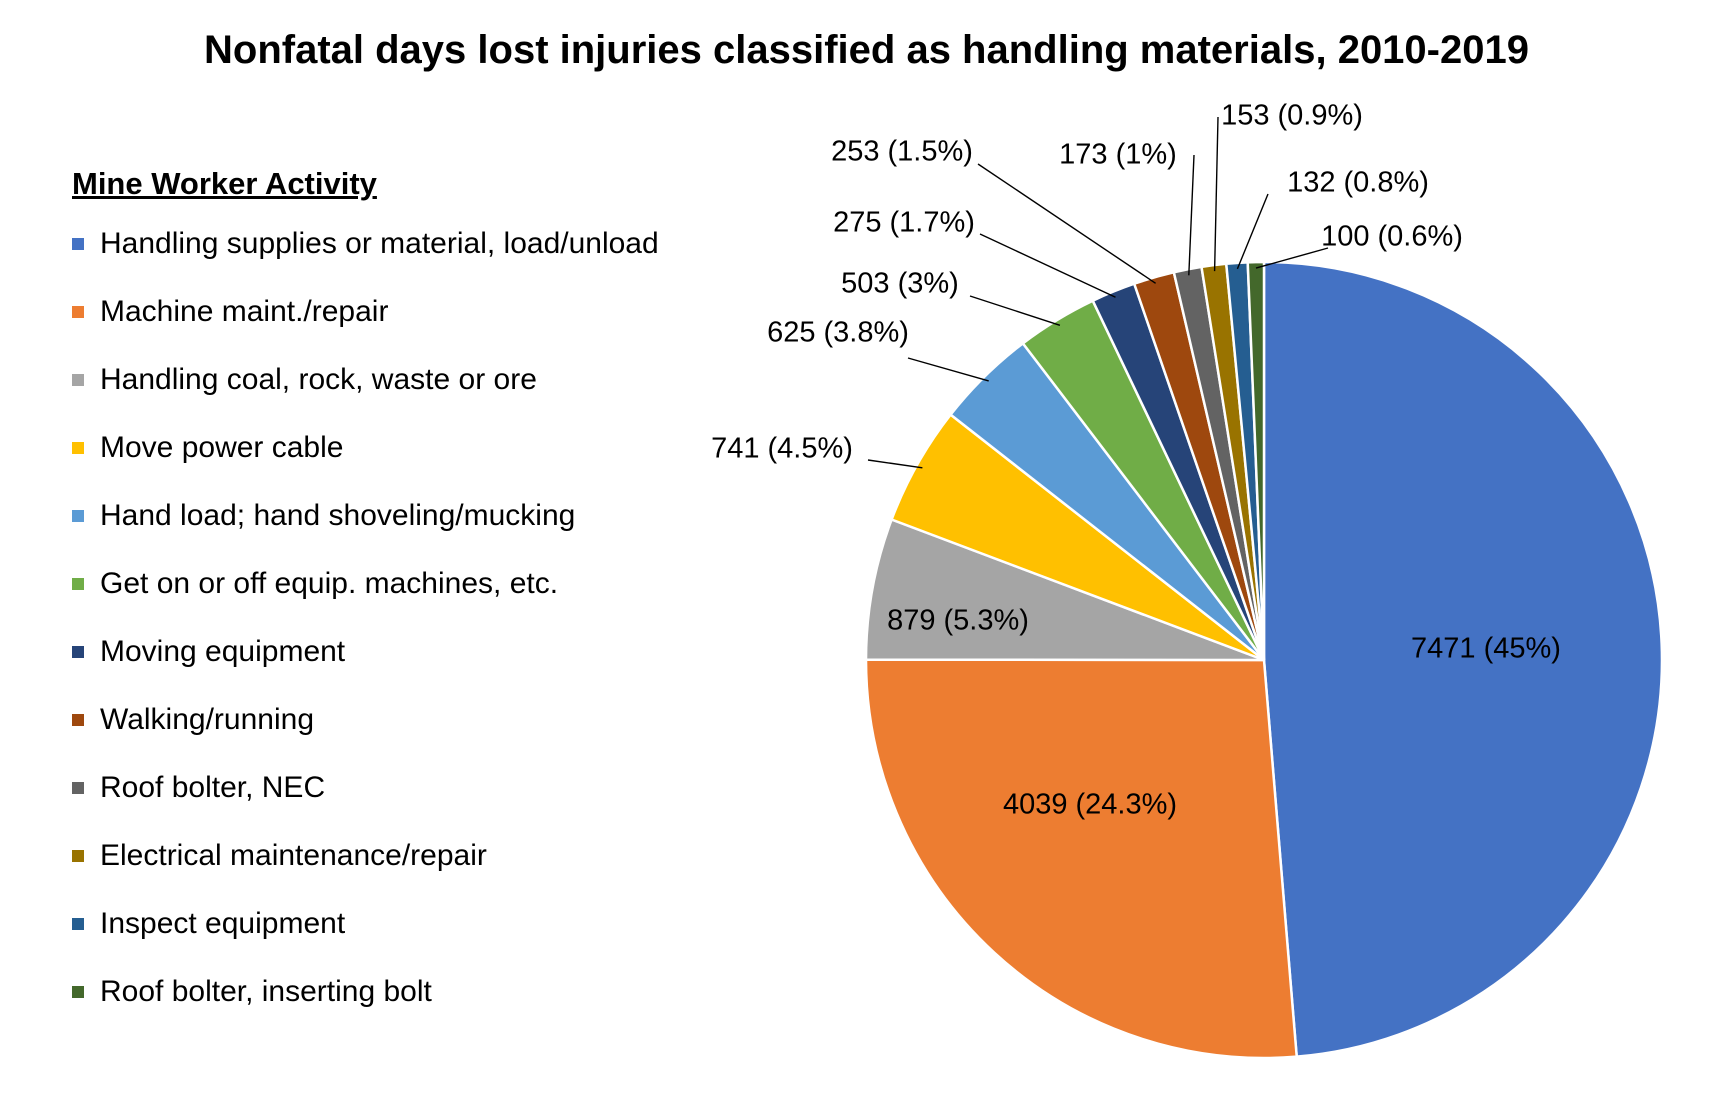 This screenshot has width=1733, height=1103. Describe the element at coordinates (895, 464) in the screenshot. I see `leader-line-move-power-cable` at that location.